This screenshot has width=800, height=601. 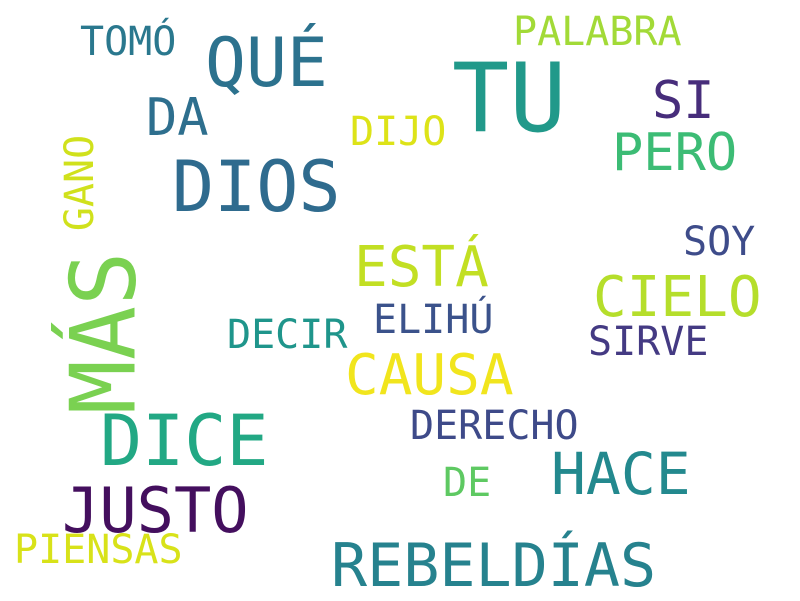 I want to click on word-justo: JUSTO, so click(x=155, y=510).